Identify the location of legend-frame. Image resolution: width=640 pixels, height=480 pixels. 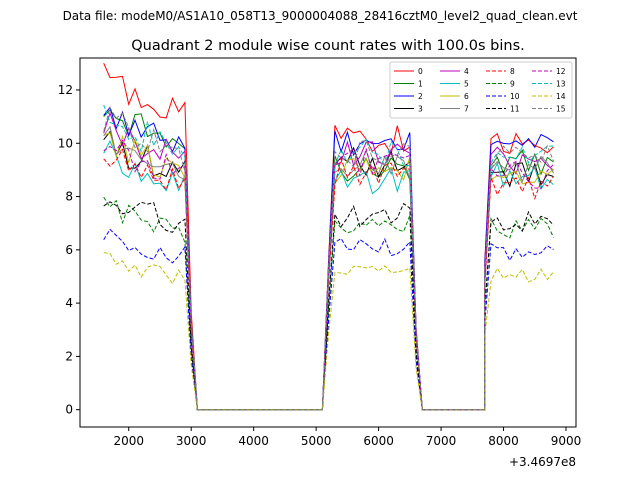
(481, 90).